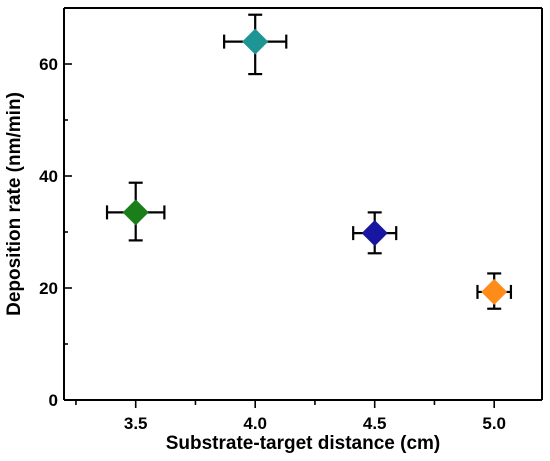 The width and height of the screenshot is (550, 461). I want to click on y-tick-label: 60, so click(48, 64).